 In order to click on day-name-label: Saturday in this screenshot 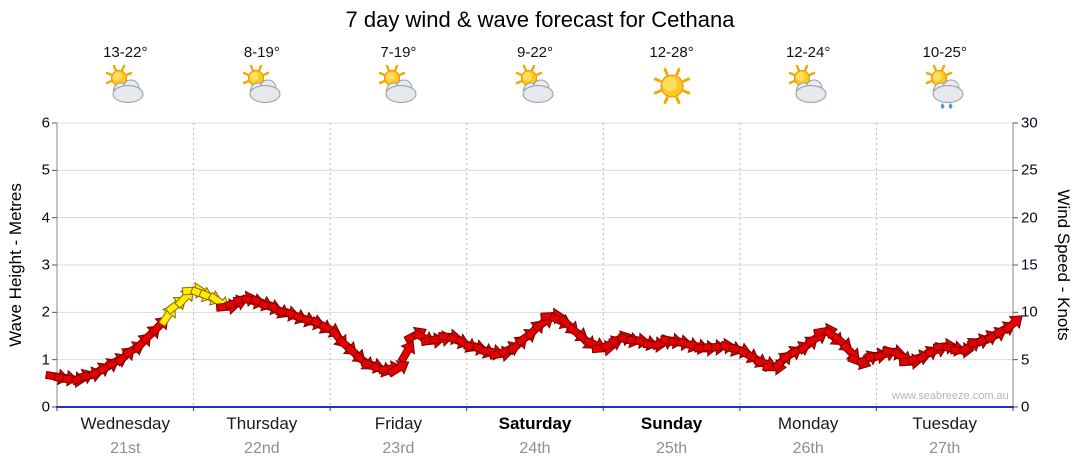, I will do `click(535, 423)`.